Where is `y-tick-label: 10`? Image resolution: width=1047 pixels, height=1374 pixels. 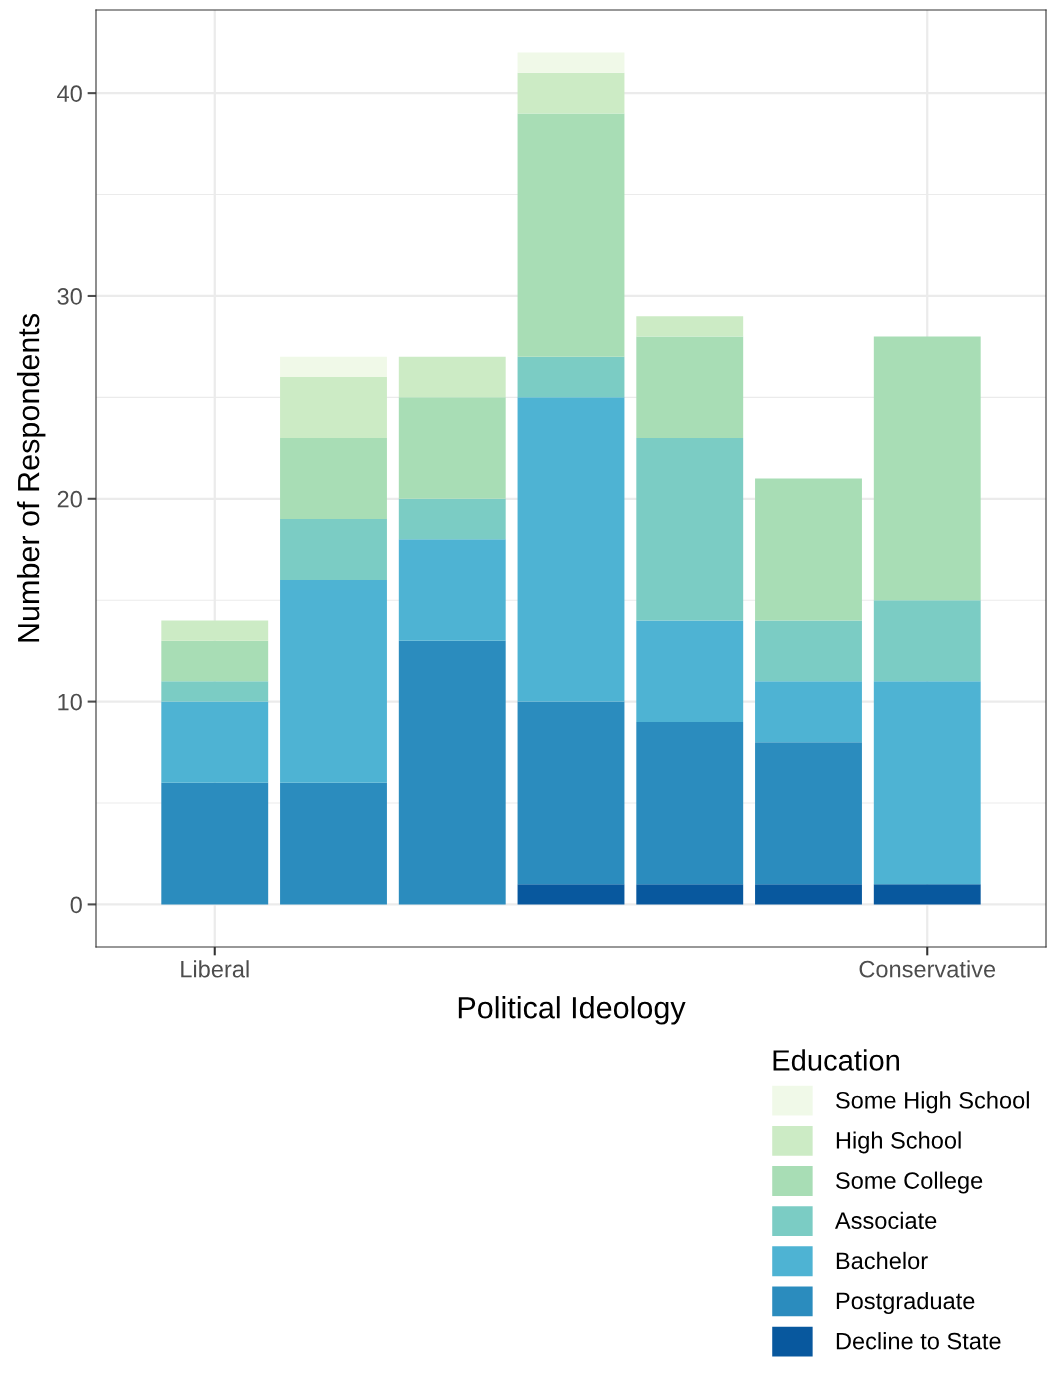 y-tick-label: 10 is located at coordinates (70, 702).